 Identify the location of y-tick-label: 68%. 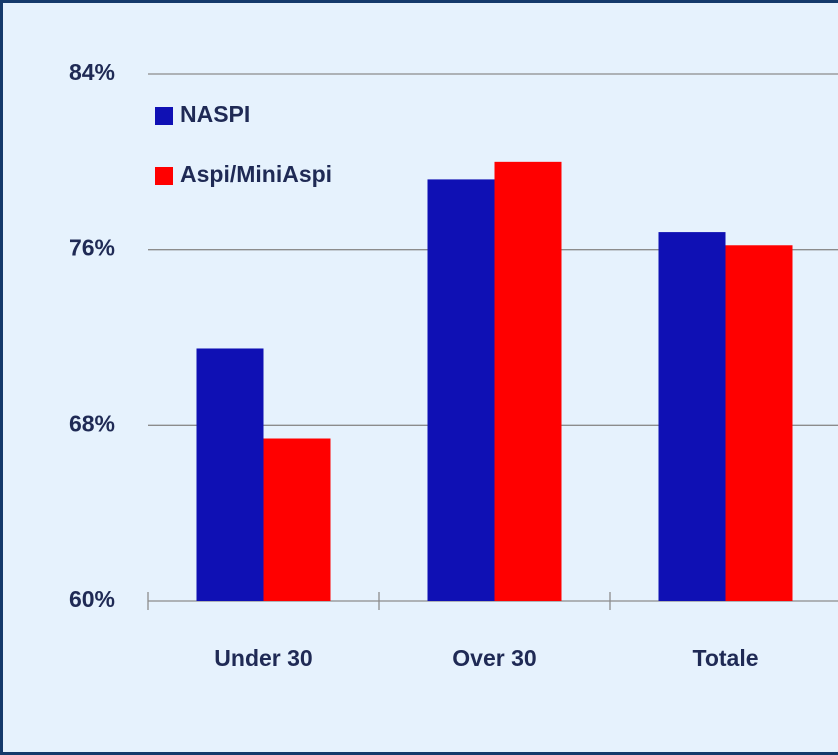
(92, 423).